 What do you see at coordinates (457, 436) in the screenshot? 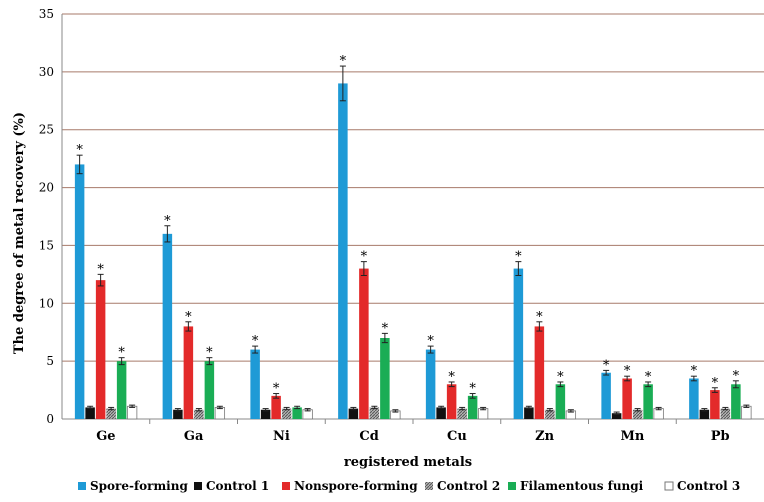
I see `category-label: Cu` at bounding box center [457, 436].